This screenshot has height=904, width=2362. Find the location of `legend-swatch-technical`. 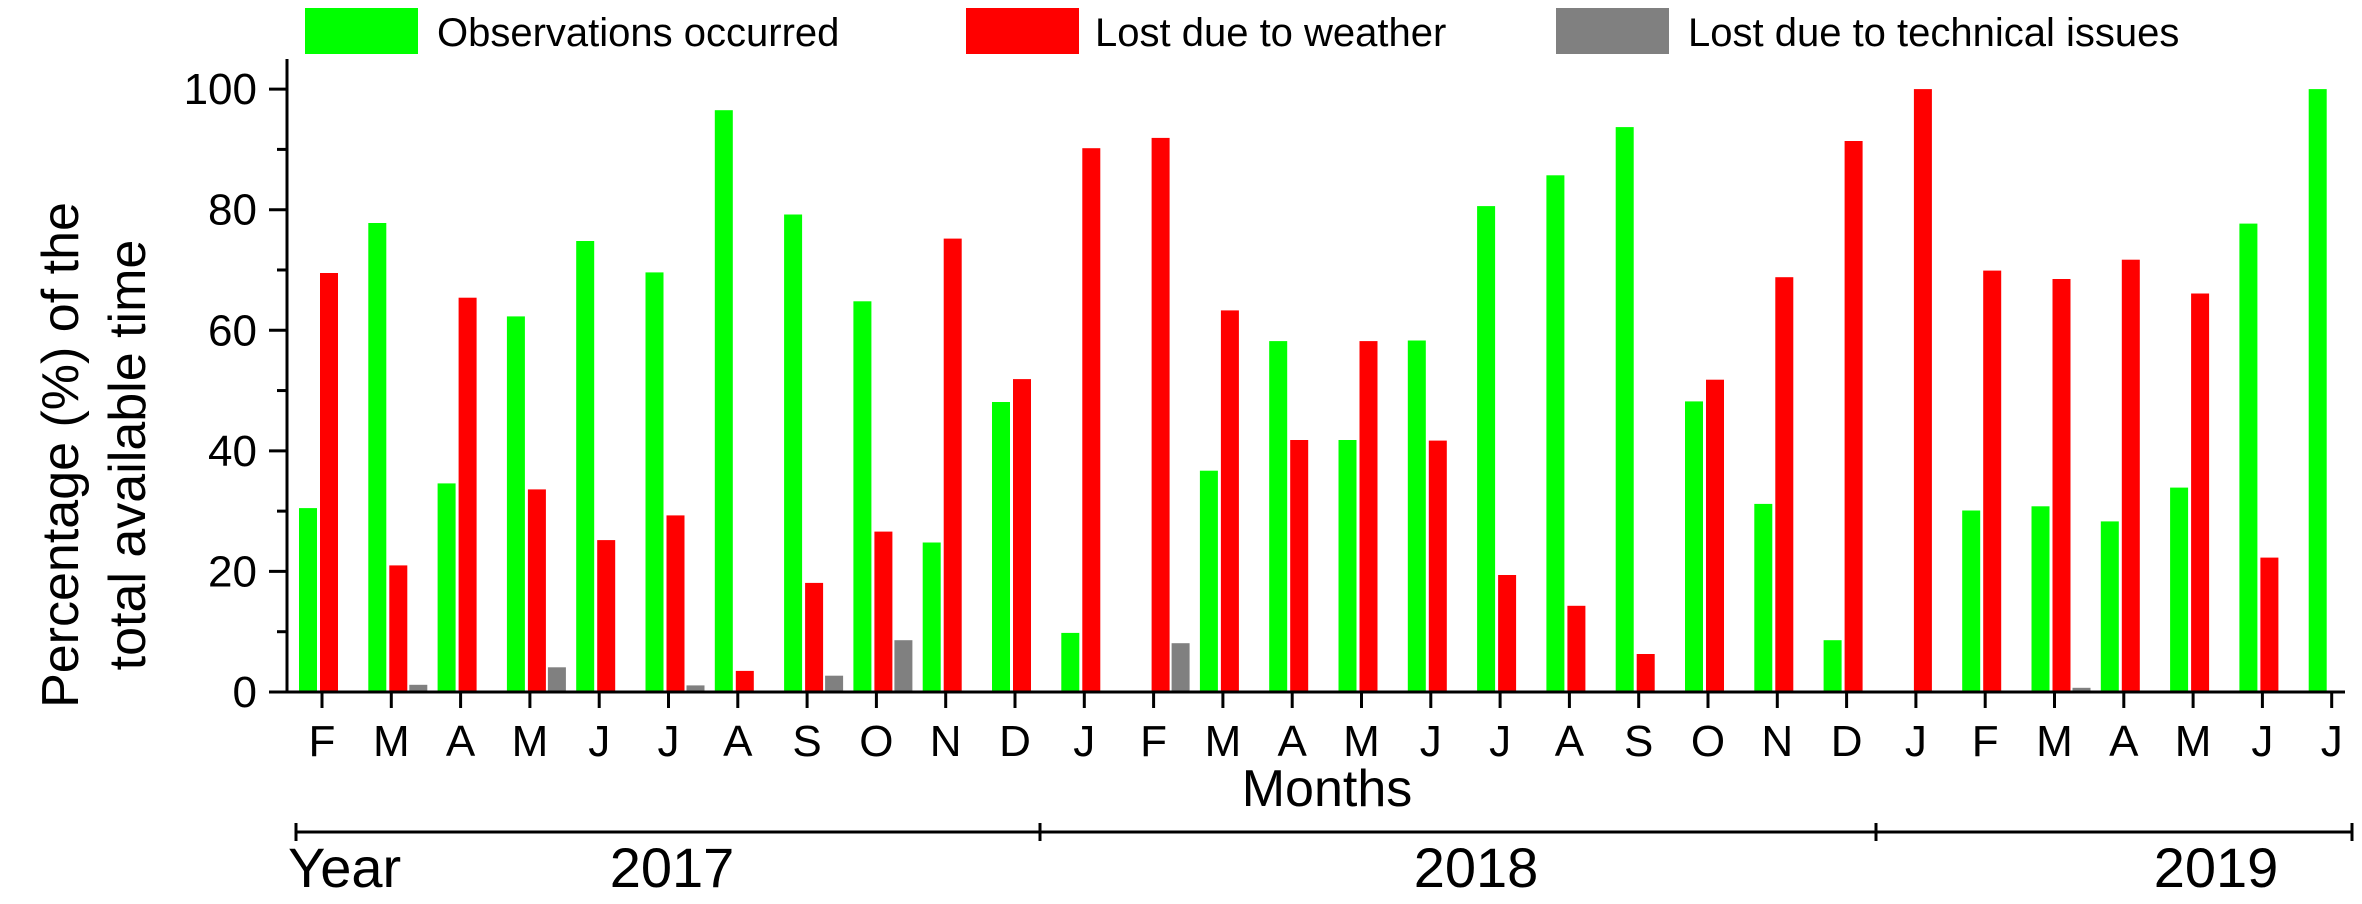

legend-swatch-technical is located at coordinates (1612, 31).